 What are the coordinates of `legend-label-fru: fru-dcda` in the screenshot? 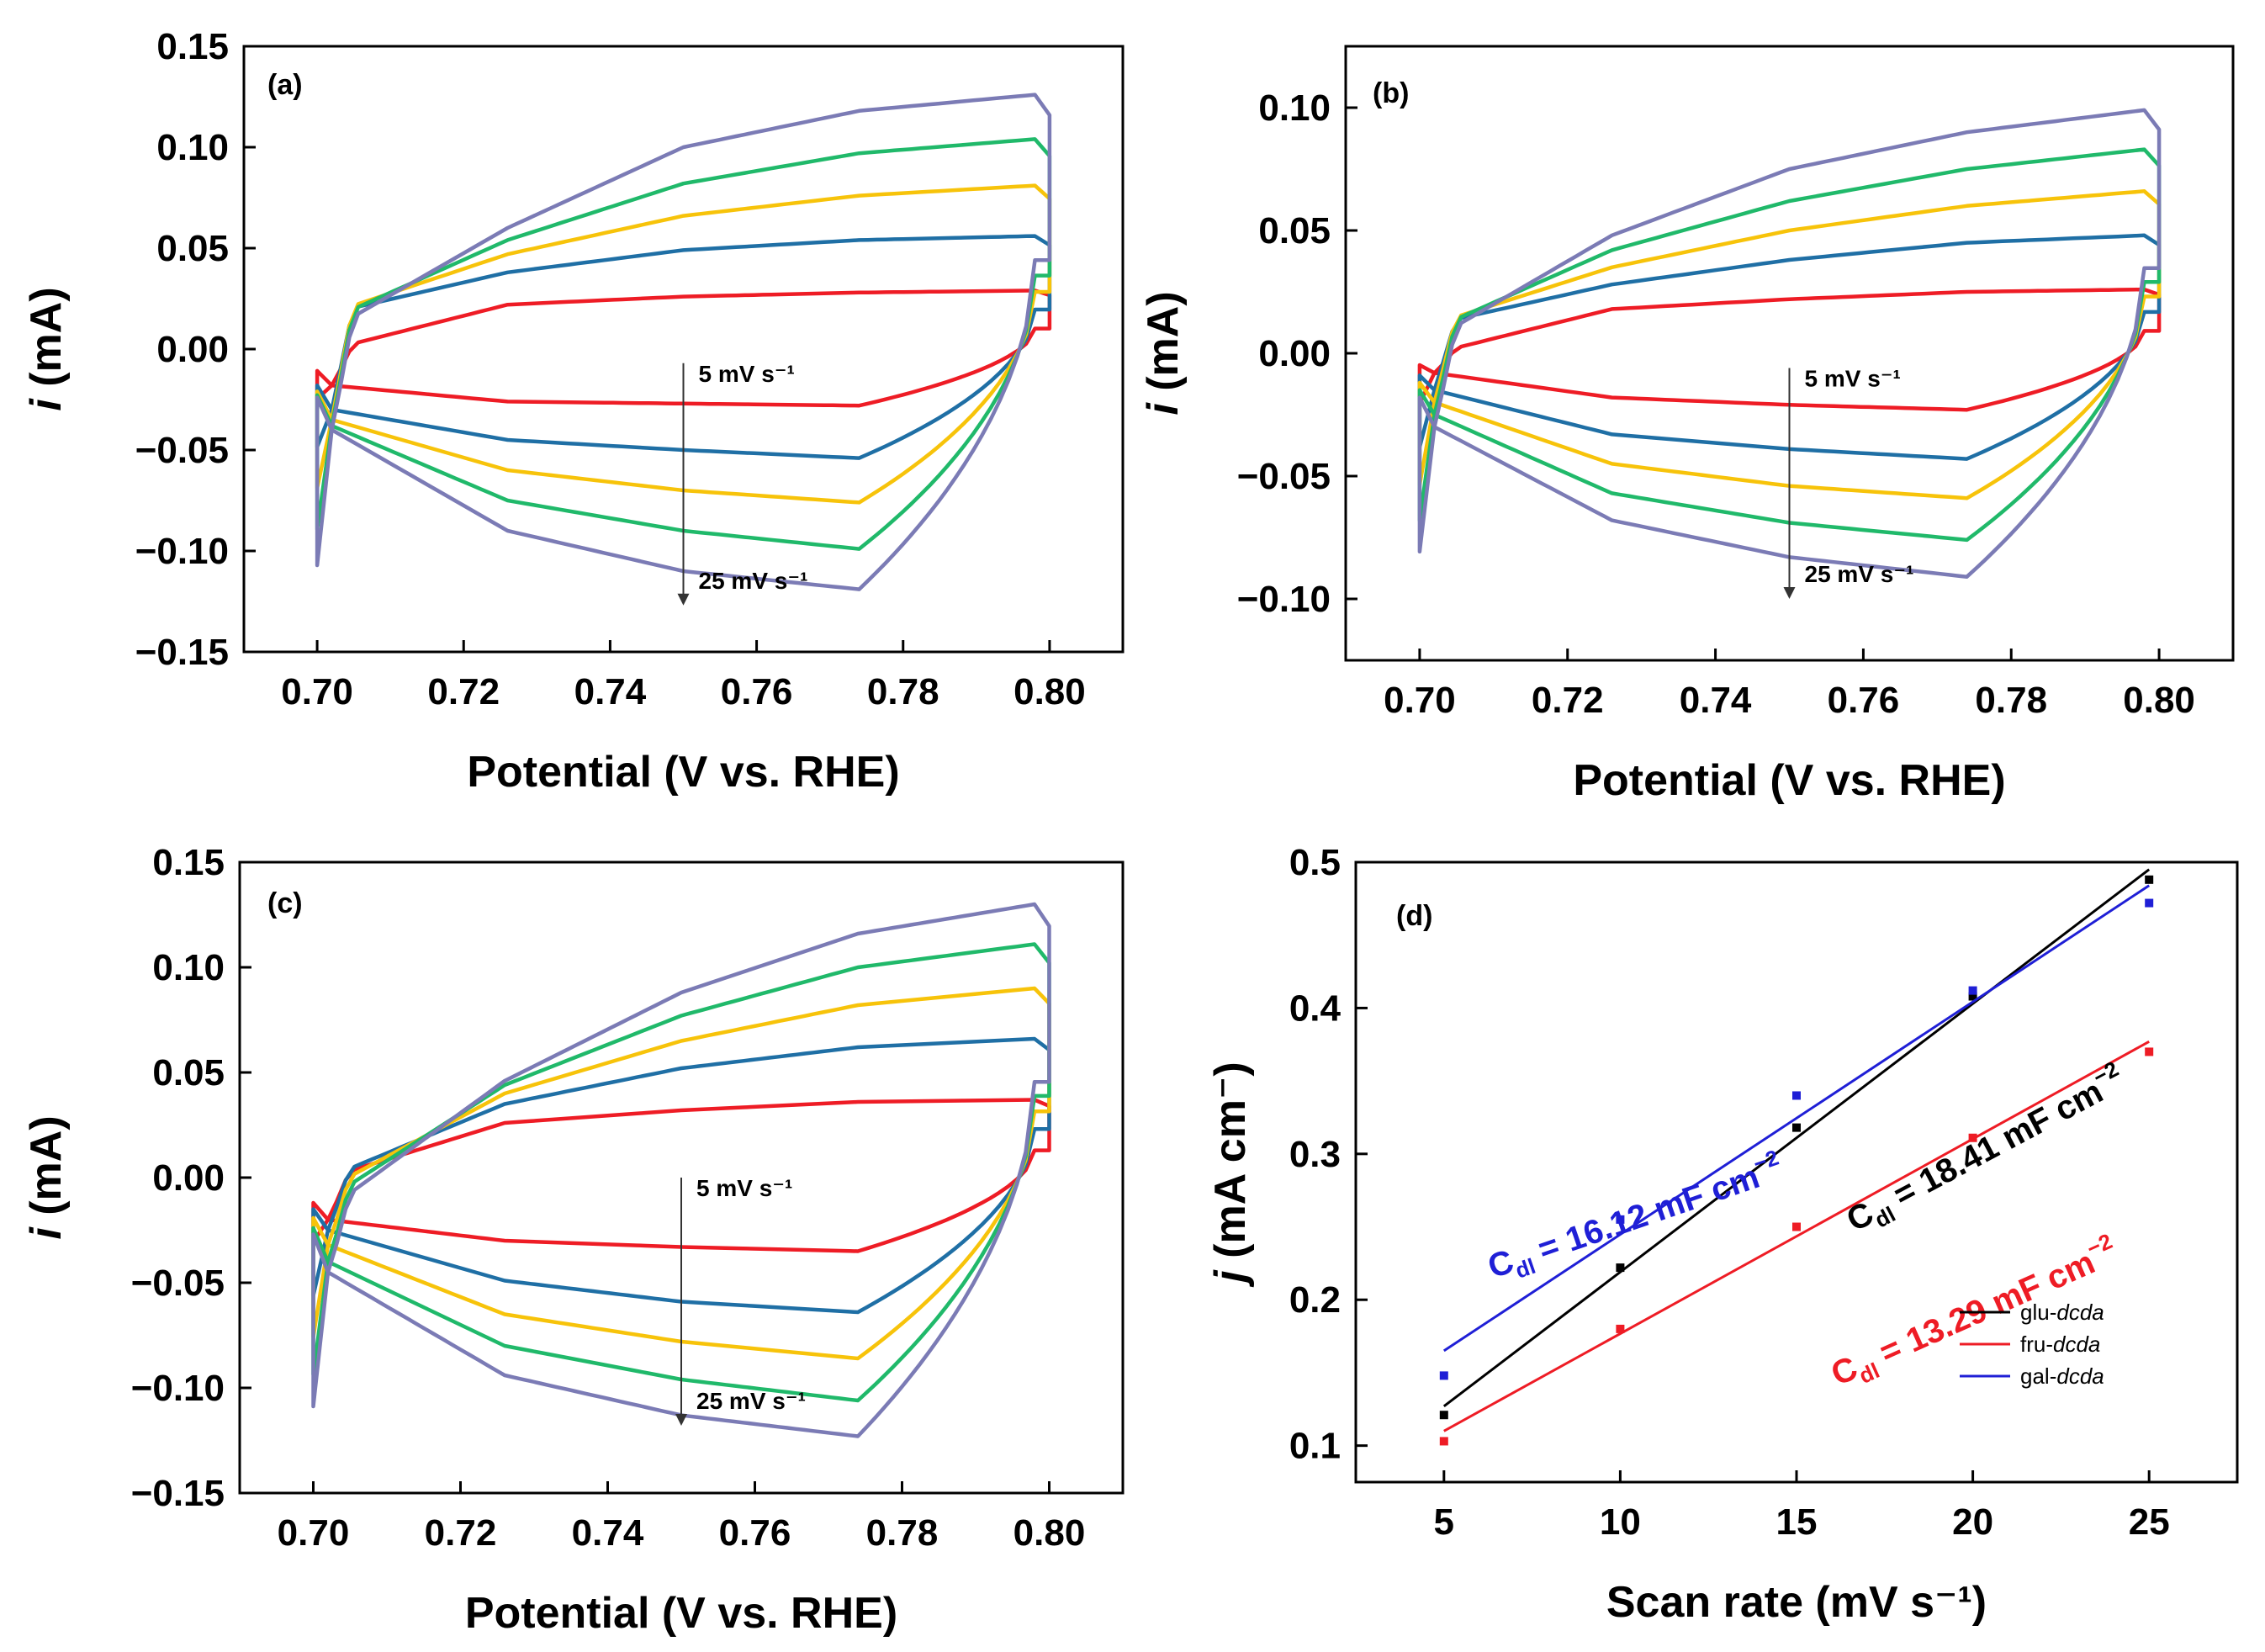 It's located at (2060, 1344).